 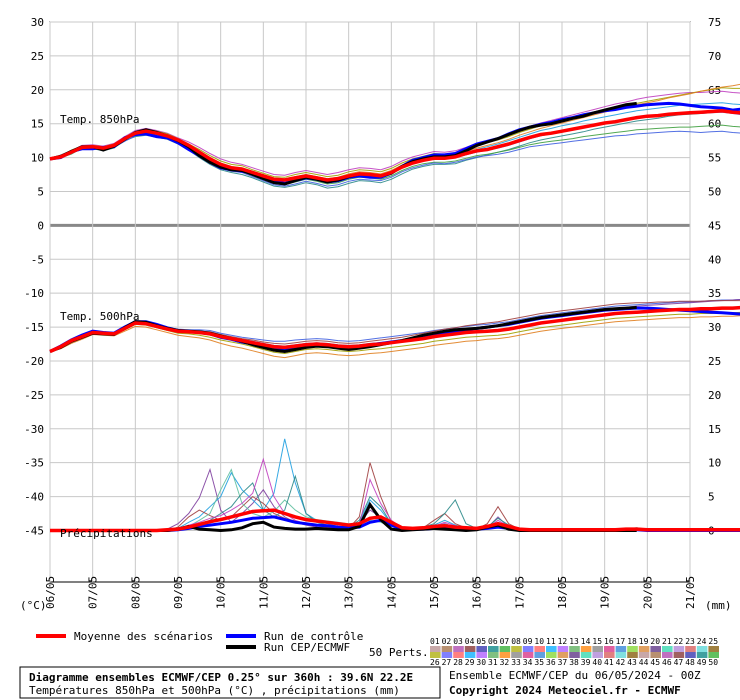 What do you see at coordinates (34, 530) in the screenshot?
I see `left-tick-label: -45` at bounding box center [34, 530].